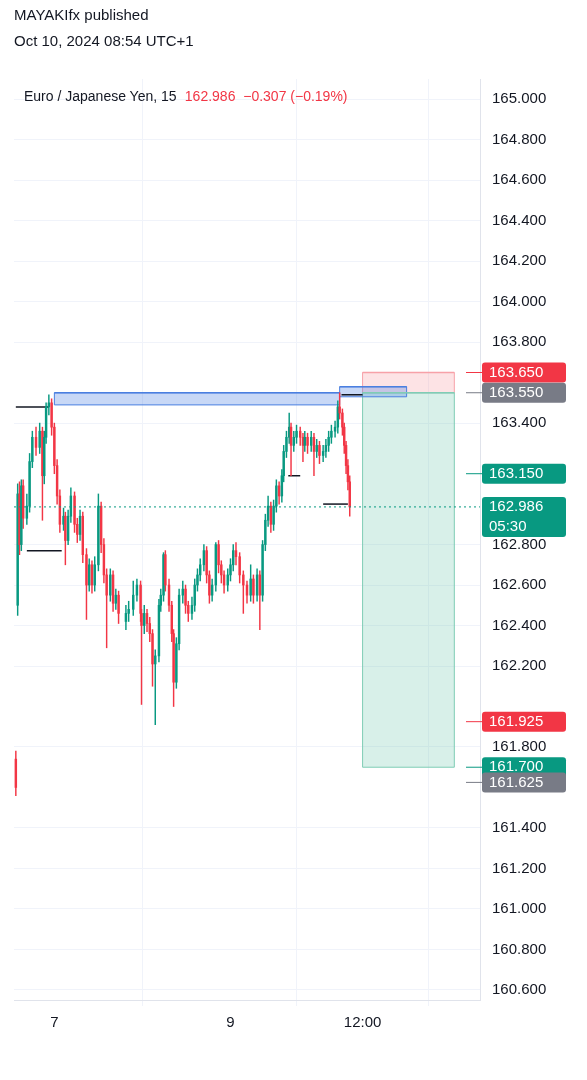  Describe the element at coordinates (519, 908) in the screenshot. I see `y-tick-label: 161.000` at that location.